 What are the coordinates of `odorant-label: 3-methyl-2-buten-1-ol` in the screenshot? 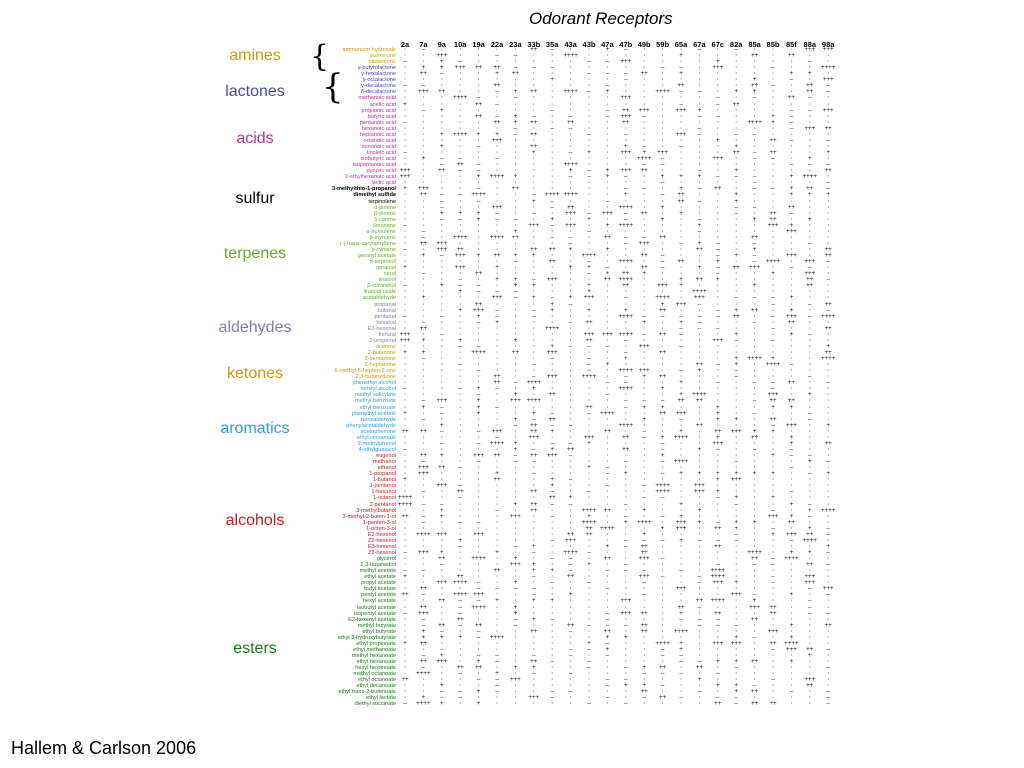 It's located at (369, 516).